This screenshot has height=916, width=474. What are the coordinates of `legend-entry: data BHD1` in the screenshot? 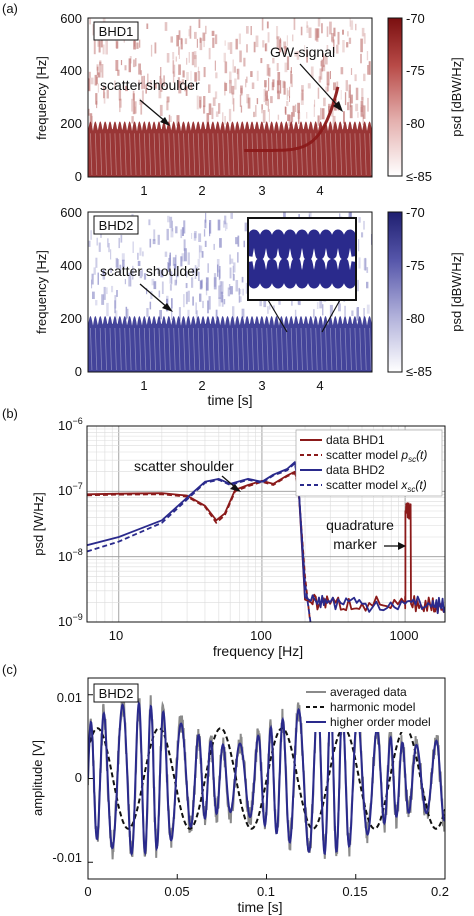 It's located at (355, 440).